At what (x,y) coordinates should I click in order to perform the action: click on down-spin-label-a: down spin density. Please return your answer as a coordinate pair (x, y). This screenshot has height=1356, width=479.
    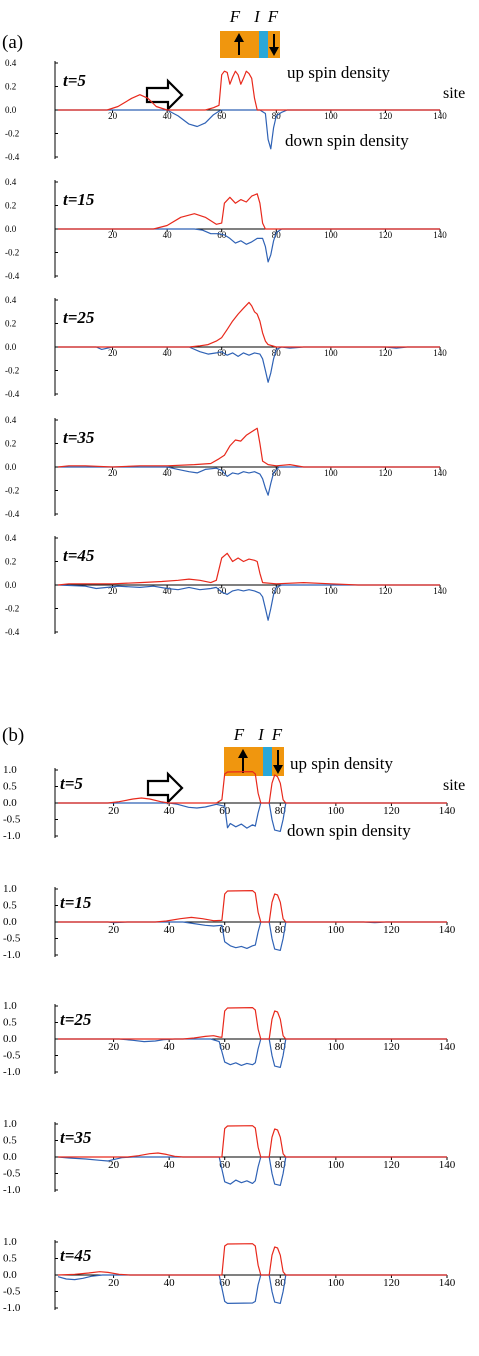
    Looking at the image, I should click on (347, 140).